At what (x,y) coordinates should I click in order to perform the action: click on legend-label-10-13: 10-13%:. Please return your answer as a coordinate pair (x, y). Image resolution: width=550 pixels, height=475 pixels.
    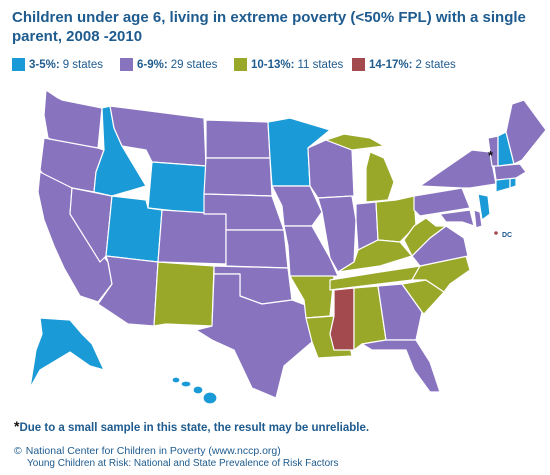
    Looking at the image, I should click on (273, 64).